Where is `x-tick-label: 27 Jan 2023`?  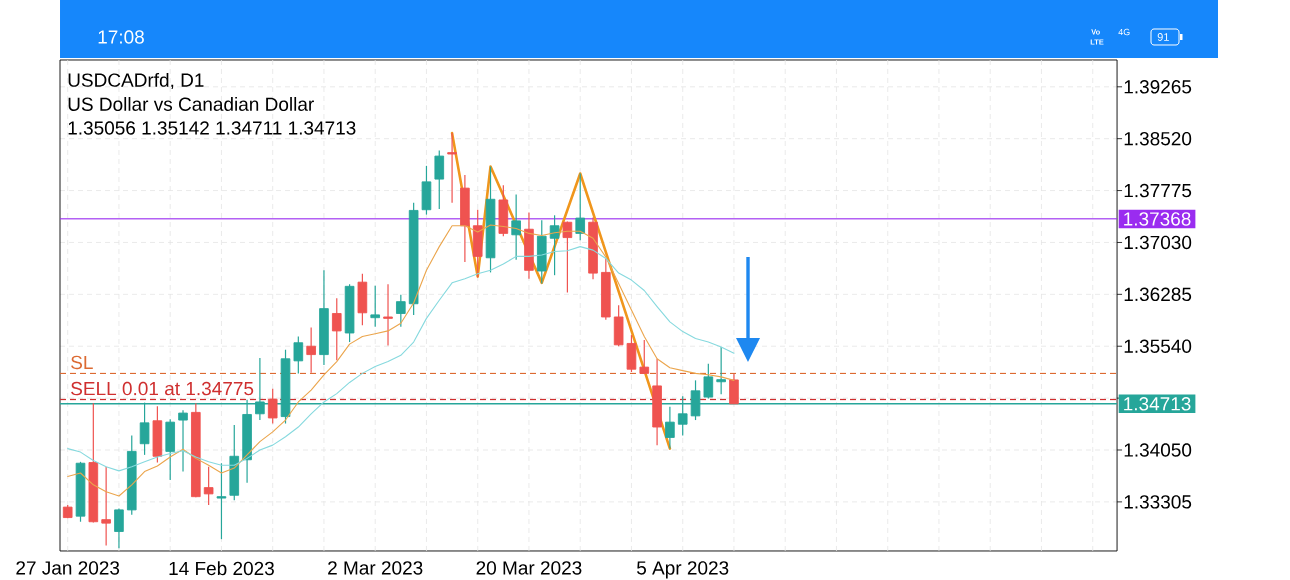 x-tick-label: 27 Jan 2023 is located at coordinates (68, 568).